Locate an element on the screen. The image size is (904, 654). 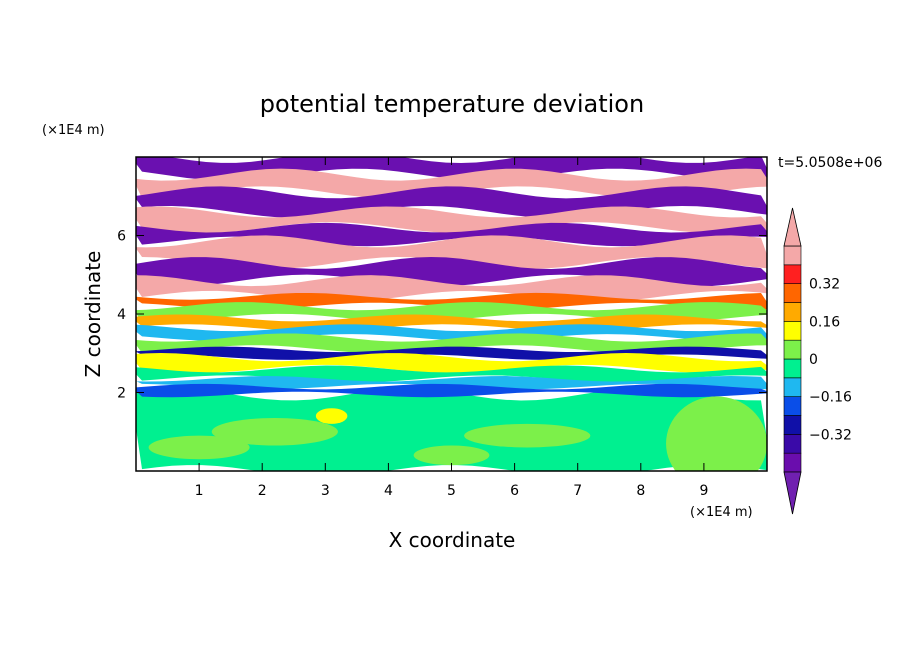
colorbar-tick-label: 0.32 is located at coordinates (824, 285).